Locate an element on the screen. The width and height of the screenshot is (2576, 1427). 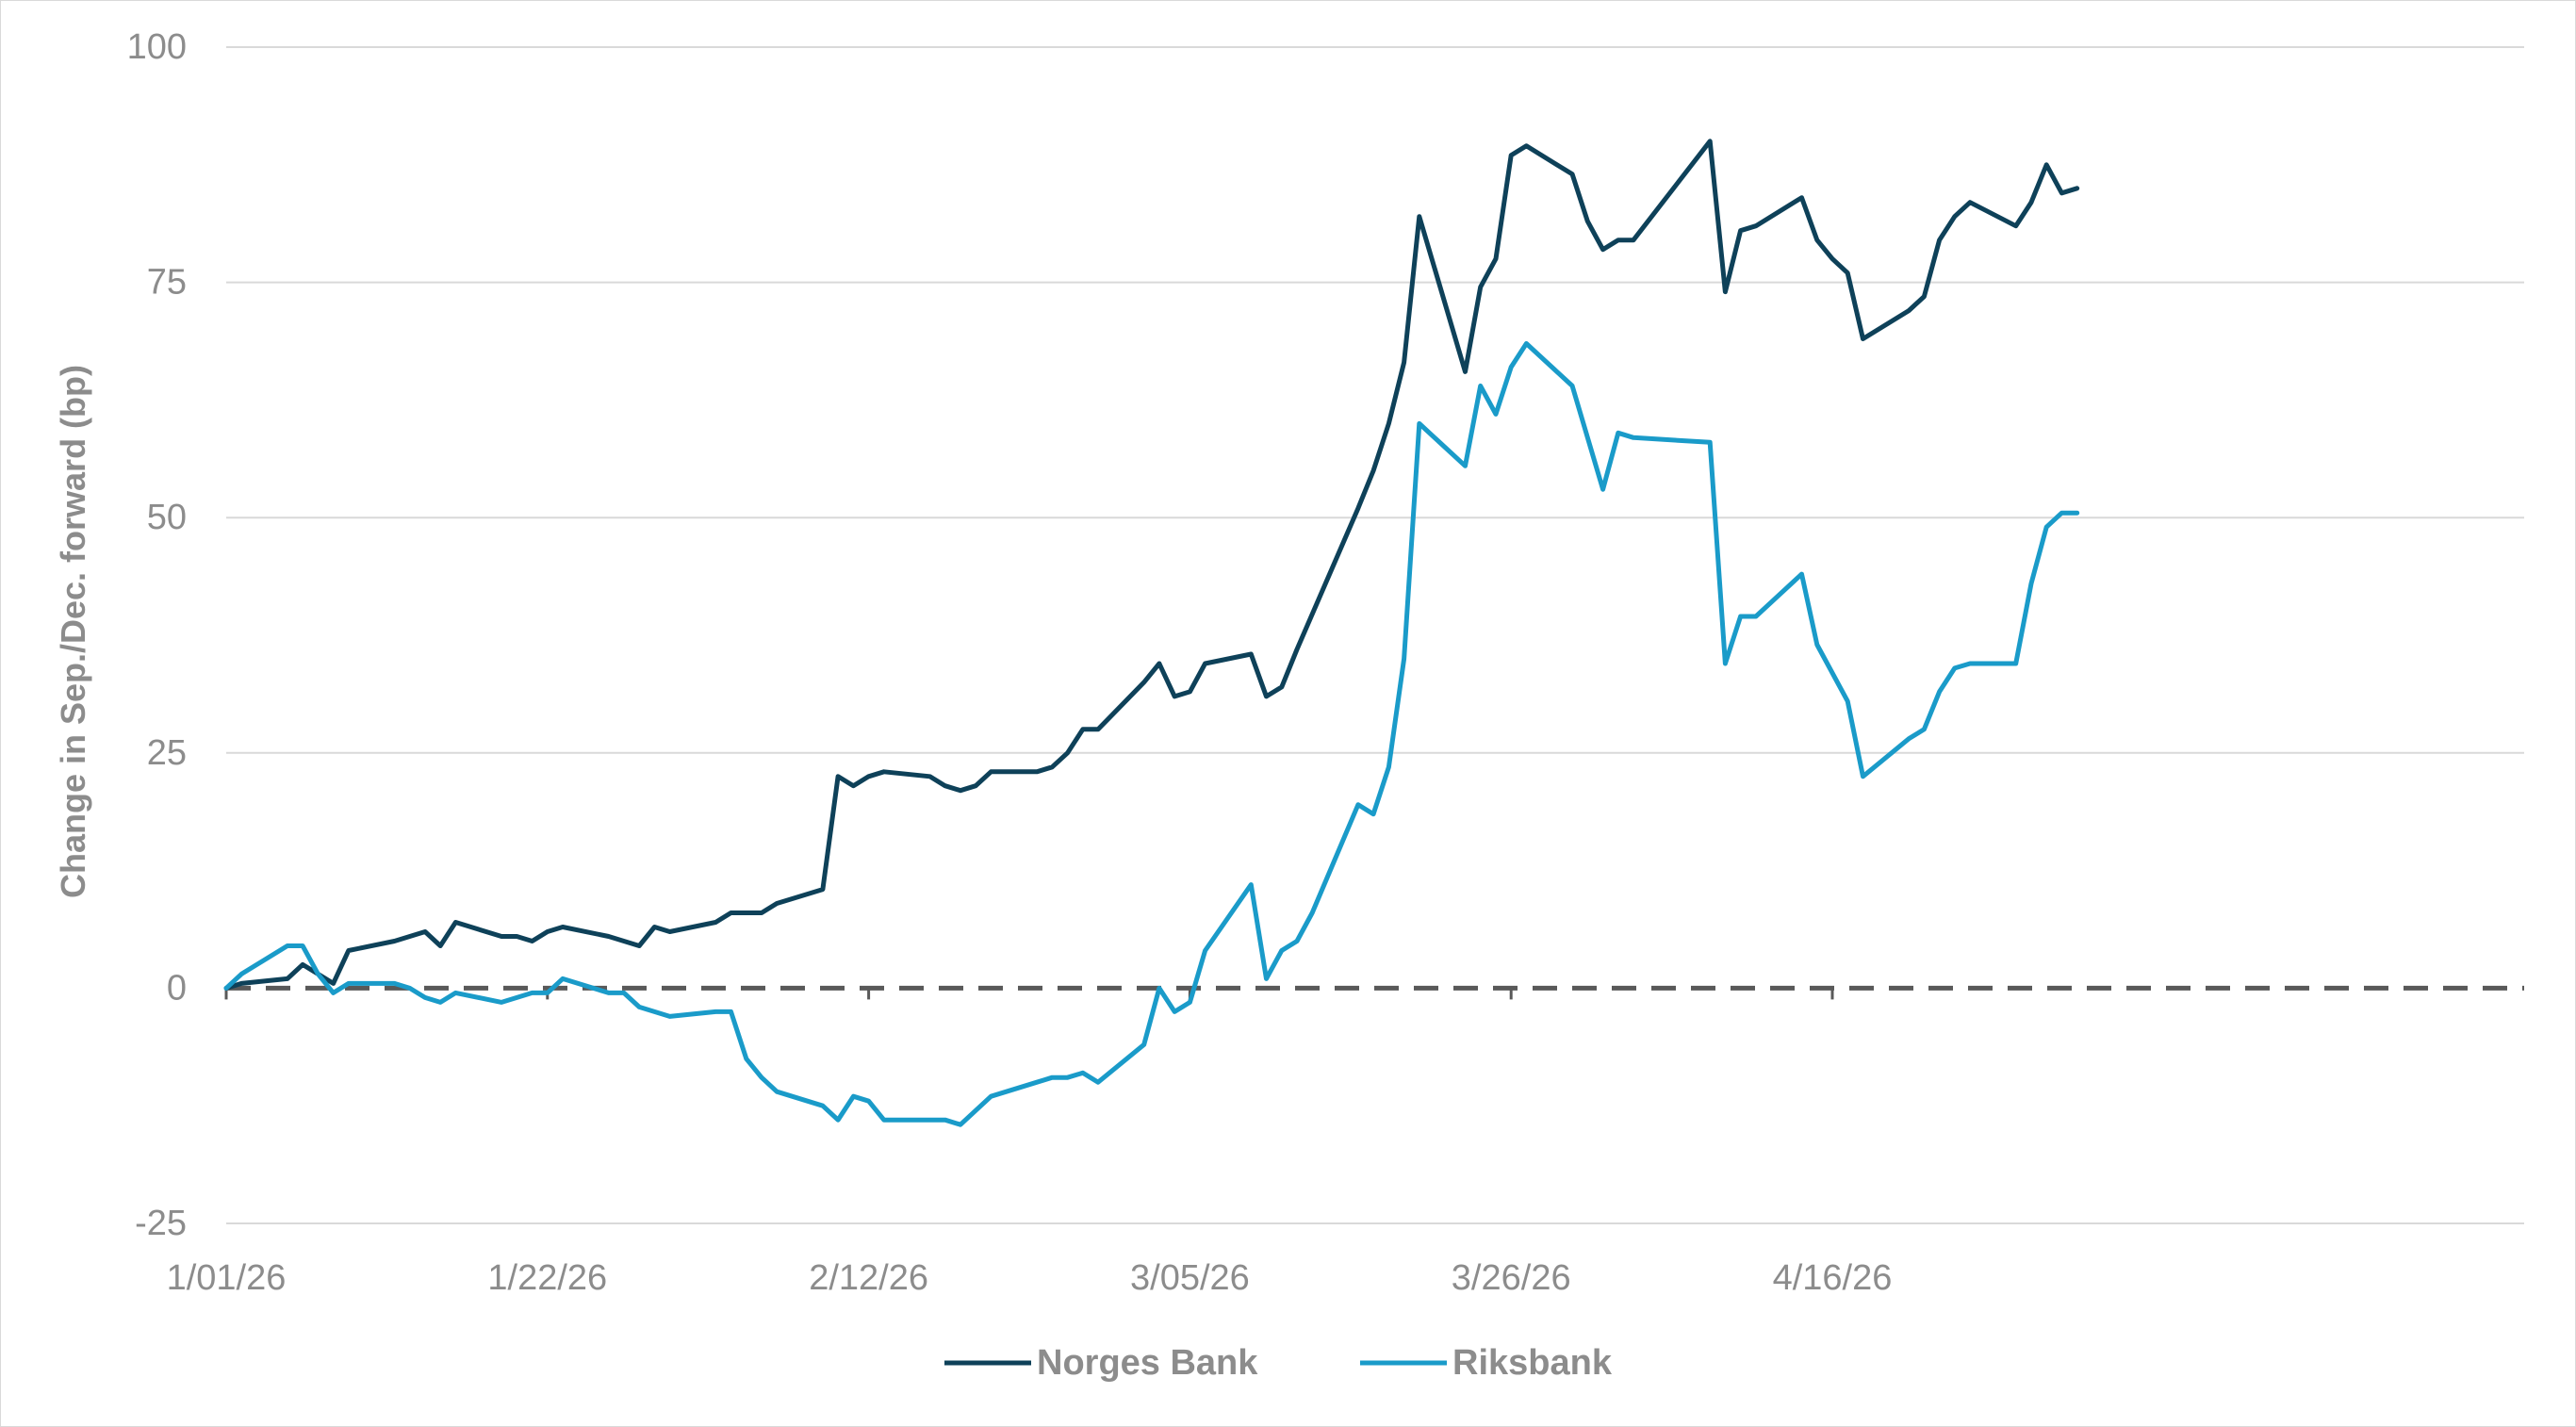
x-tick-label: 3/05/26 is located at coordinates (1190, 1278).